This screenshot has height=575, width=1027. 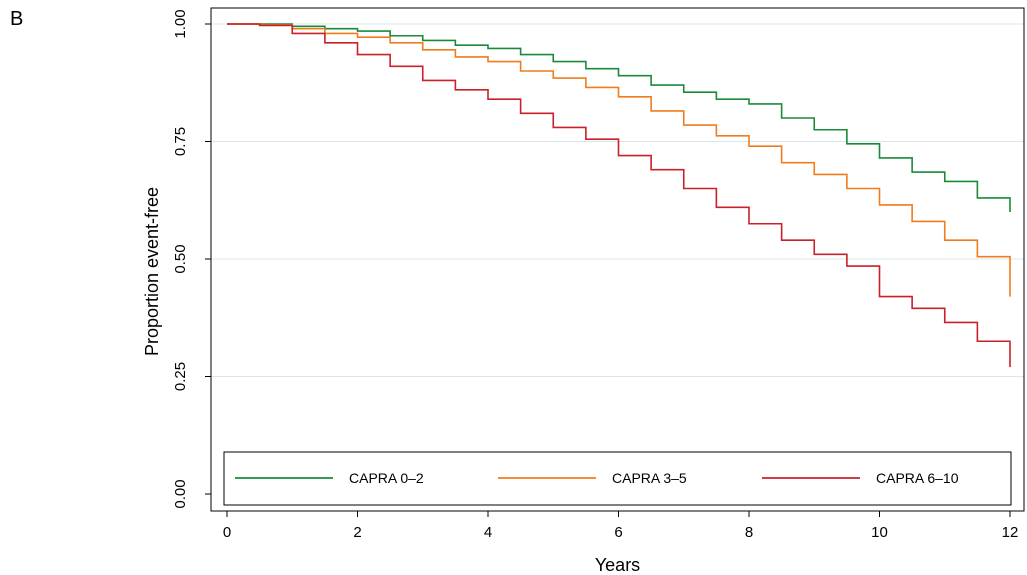 What do you see at coordinates (180, 376) in the screenshot?
I see `y-tick-label: 0.25` at bounding box center [180, 376].